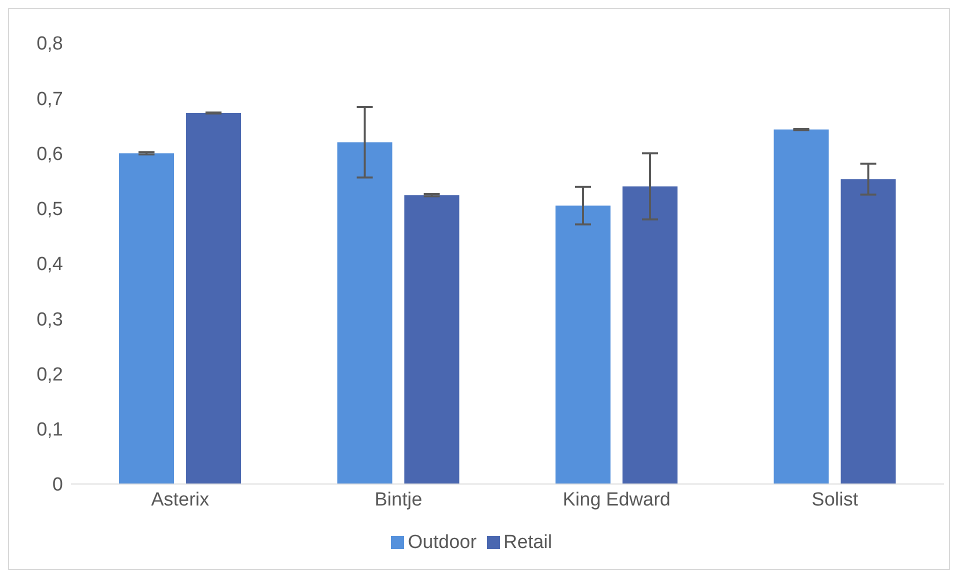 The height and width of the screenshot is (578, 957). I want to click on y-tick-label: 0,7, so click(49, 99).